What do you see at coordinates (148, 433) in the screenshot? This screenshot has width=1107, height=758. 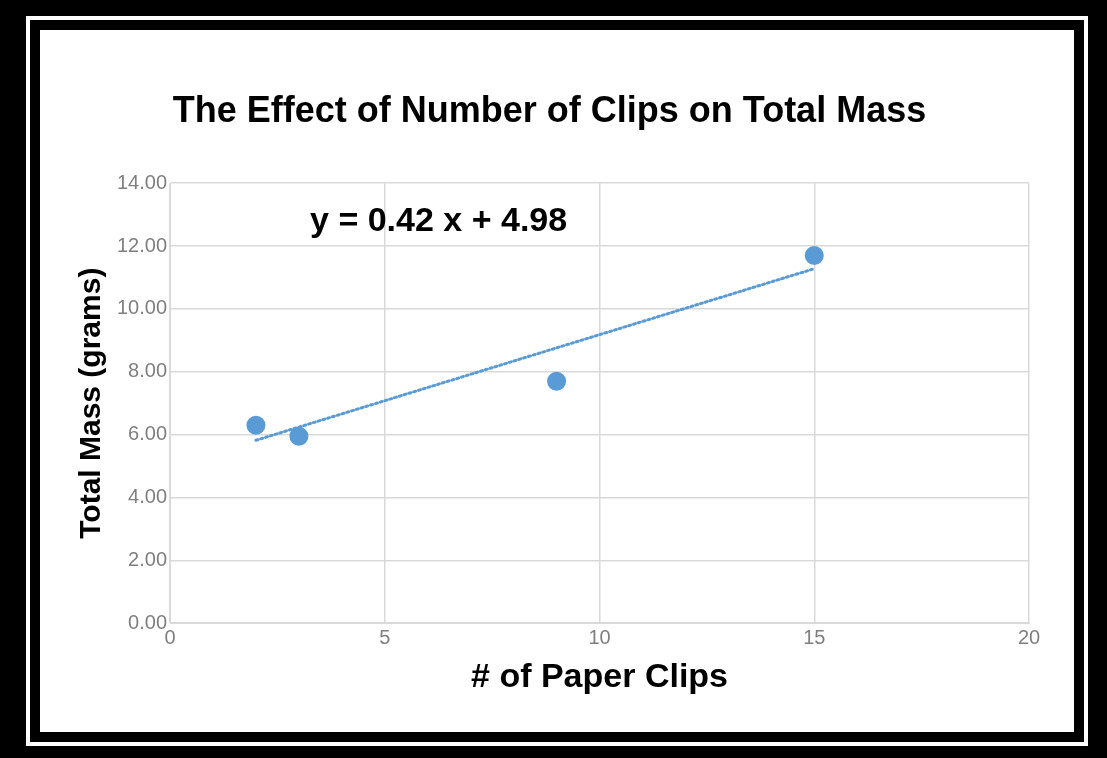 I see `y-tick-label: 6.00` at bounding box center [148, 433].